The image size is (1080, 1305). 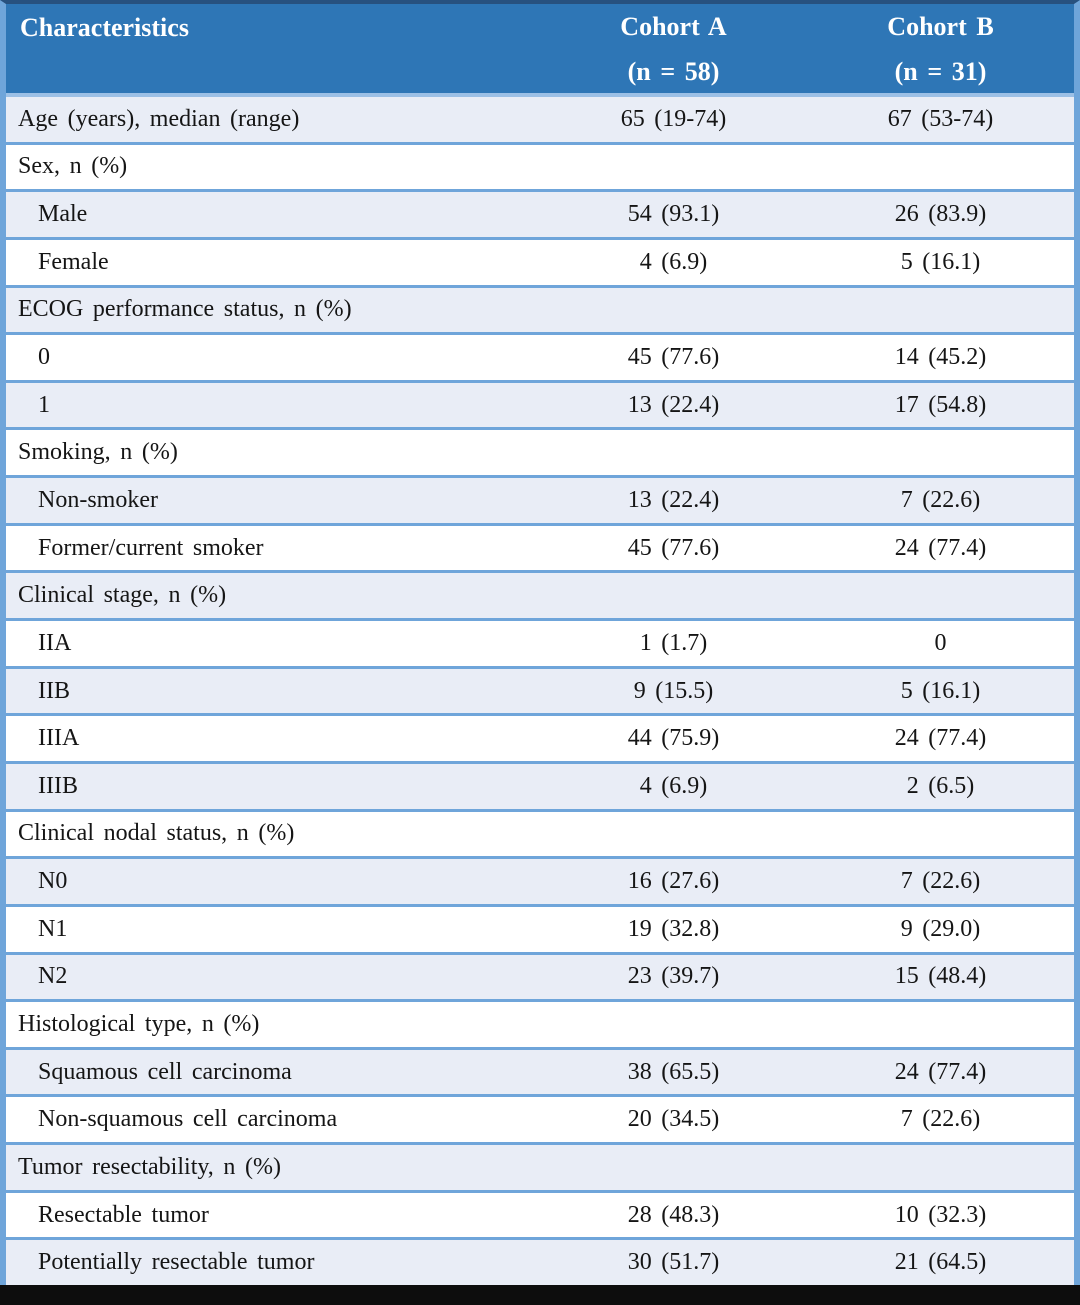 I want to click on table-row: IIA 1 (1.7) 0, so click(x=540, y=645).